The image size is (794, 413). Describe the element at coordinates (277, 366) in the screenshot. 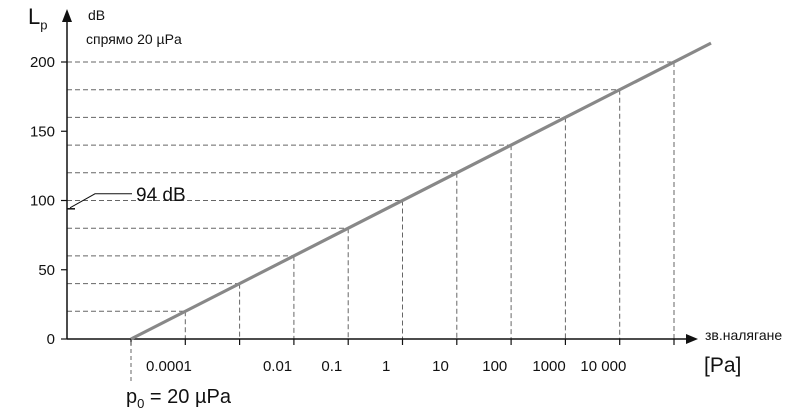

I see `x-tick-label: 0.01` at that location.